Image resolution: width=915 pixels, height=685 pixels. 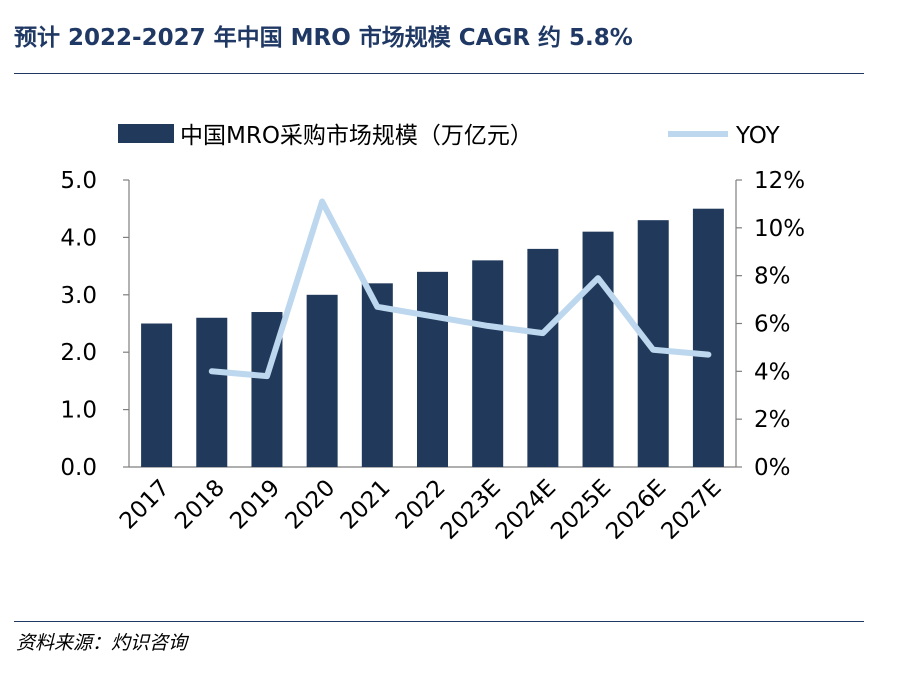 What do you see at coordinates (439, 73) in the screenshot?
I see `title-divider` at bounding box center [439, 73].